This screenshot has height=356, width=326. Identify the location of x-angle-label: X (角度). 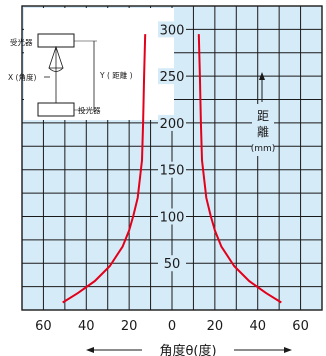
(22, 77).